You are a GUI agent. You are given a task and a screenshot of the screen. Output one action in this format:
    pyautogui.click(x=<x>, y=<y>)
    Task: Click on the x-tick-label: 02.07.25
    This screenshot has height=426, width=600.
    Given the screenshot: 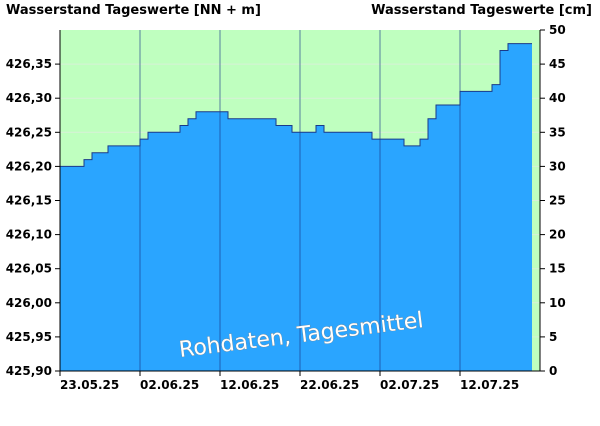 What is the action you would take?
    pyautogui.click(x=409, y=385)
    